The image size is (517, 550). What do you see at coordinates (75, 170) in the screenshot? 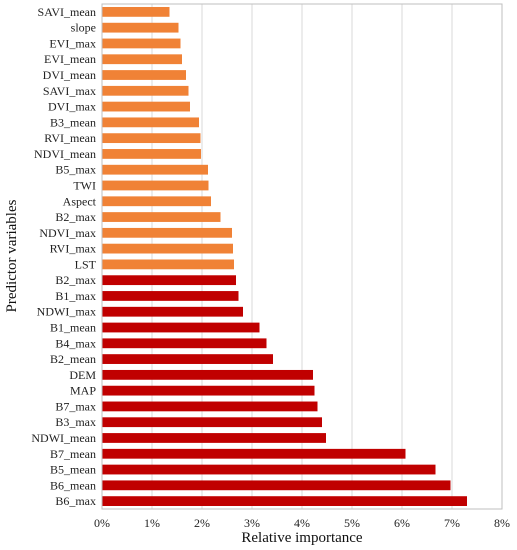
I see `y-tick-label: B5_max` at bounding box center [75, 170].